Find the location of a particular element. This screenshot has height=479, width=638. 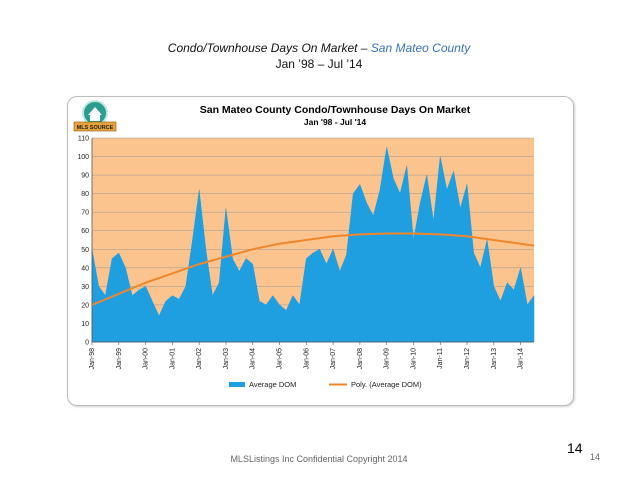

x-tick-label: Jan-12 is located at coordinates (467, 359).